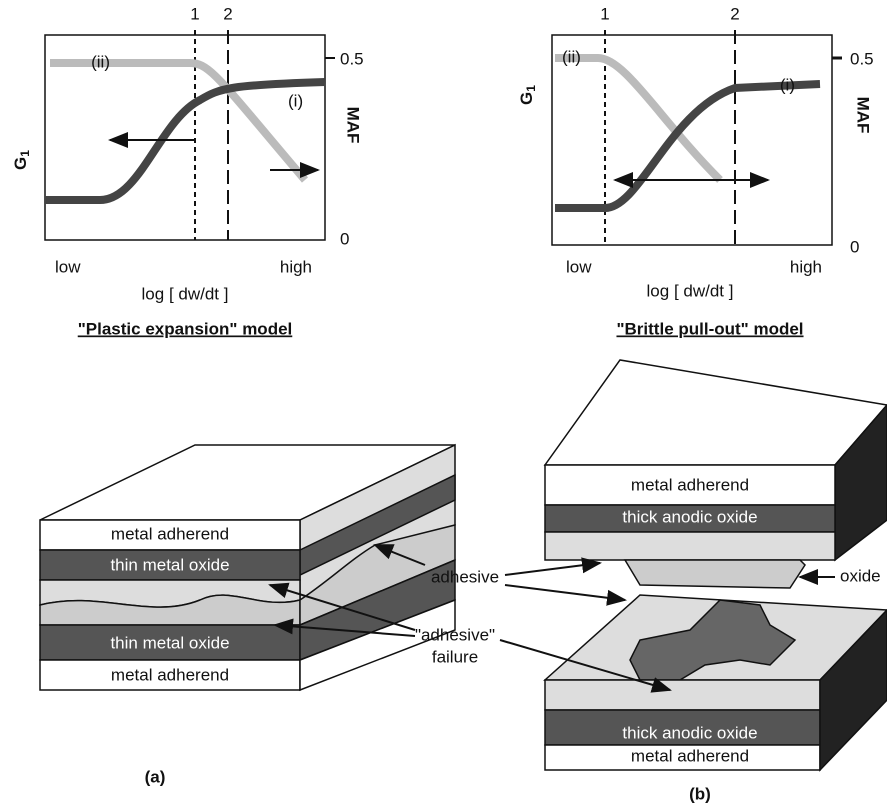 The image size is (887, 811). What do you see at coordinates (455, 656) in the screenshot?
I see `callout: failure` at bounding box center [455, 656].